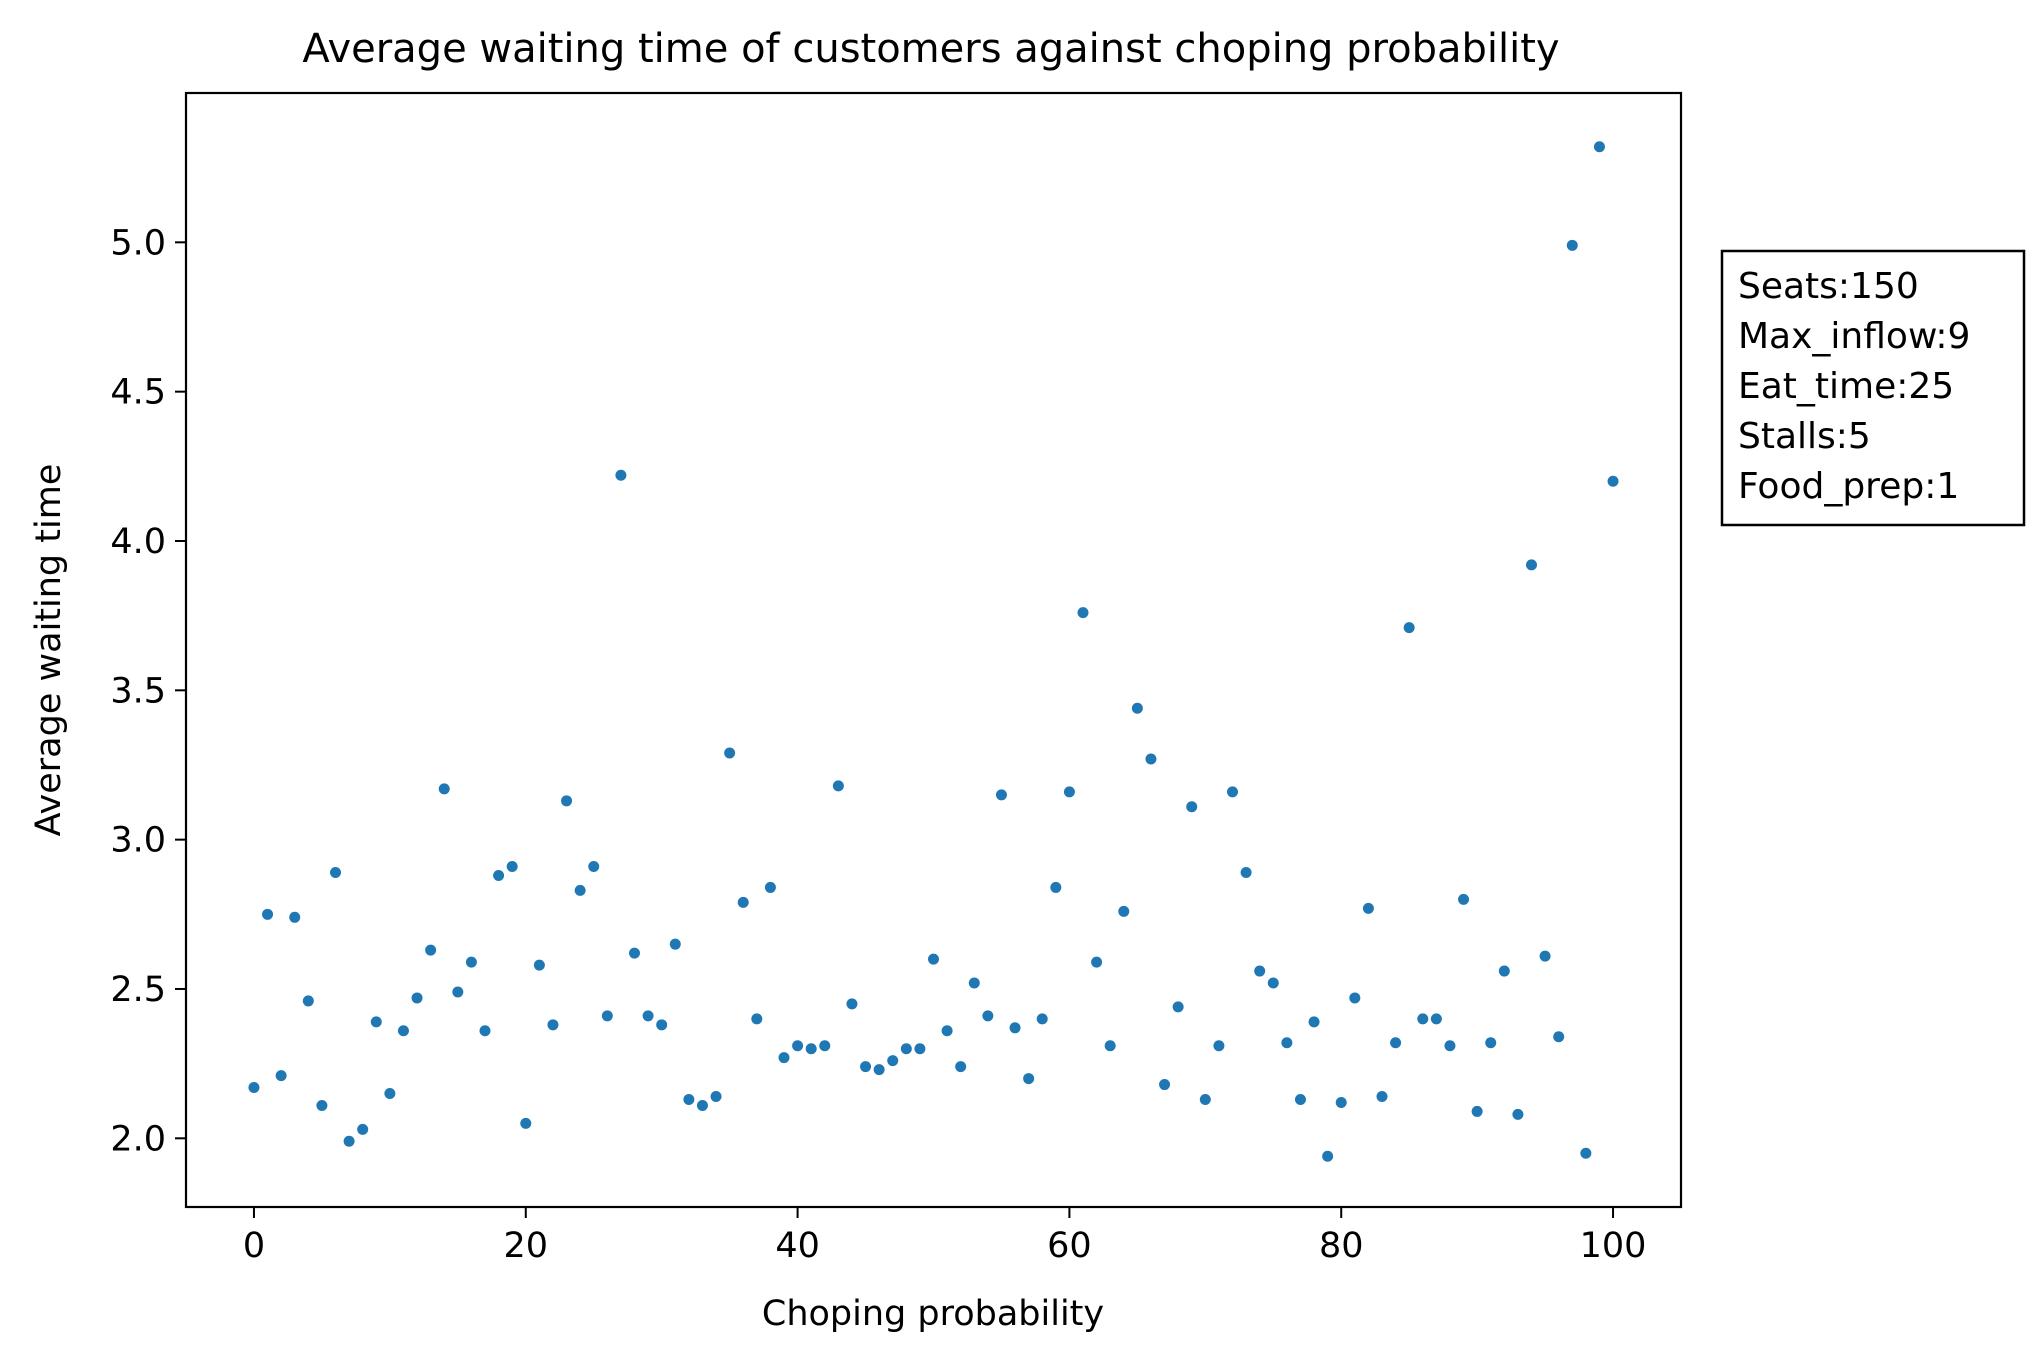  I want to click on annotation-line-stalls: Stalls:5, so click(1804, 436).